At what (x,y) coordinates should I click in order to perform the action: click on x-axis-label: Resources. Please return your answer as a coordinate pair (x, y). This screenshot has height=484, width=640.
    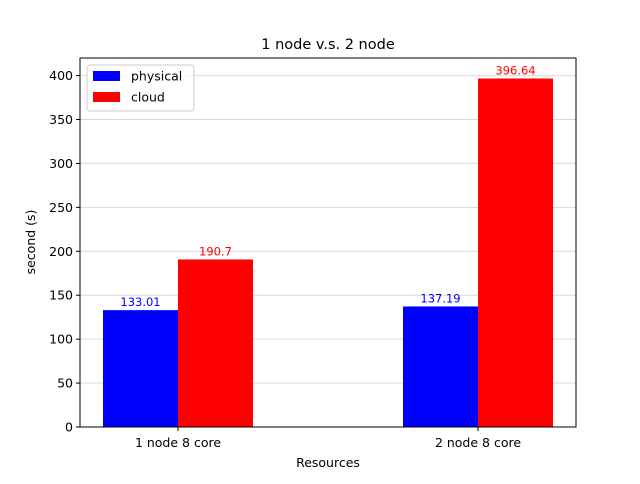
    Looking at the image, I should click on (328, 462).